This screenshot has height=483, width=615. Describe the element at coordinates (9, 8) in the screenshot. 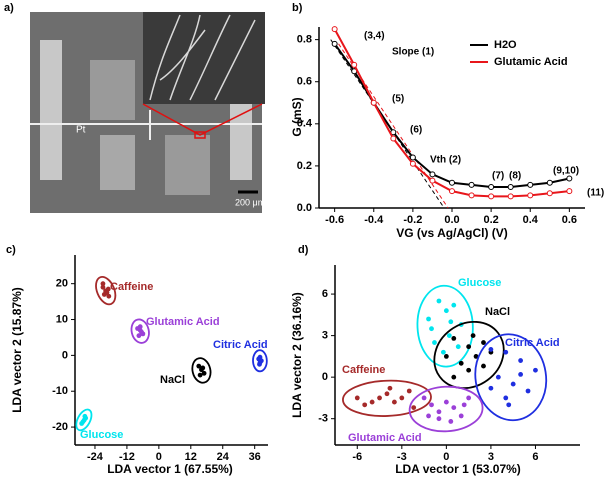

I see `panel-label: a)` at that location.